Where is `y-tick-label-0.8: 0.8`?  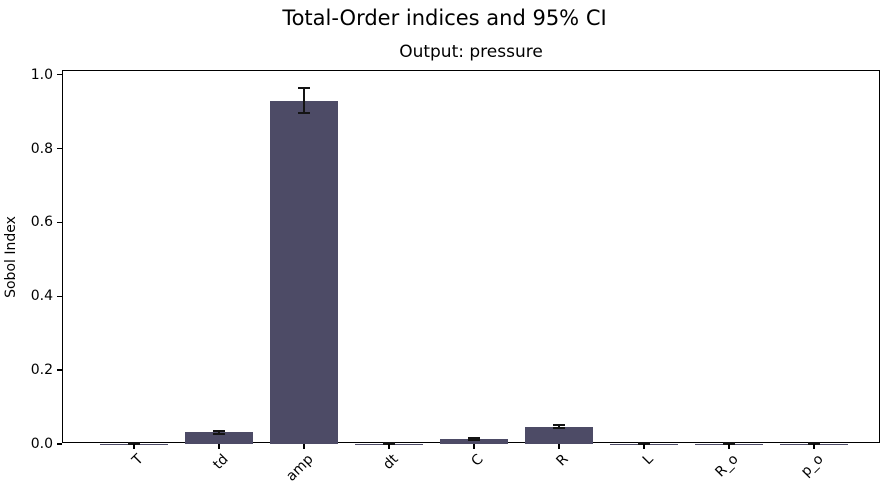 y-tick-label-0.8: 0.8 is located at coordinates (41, 148).